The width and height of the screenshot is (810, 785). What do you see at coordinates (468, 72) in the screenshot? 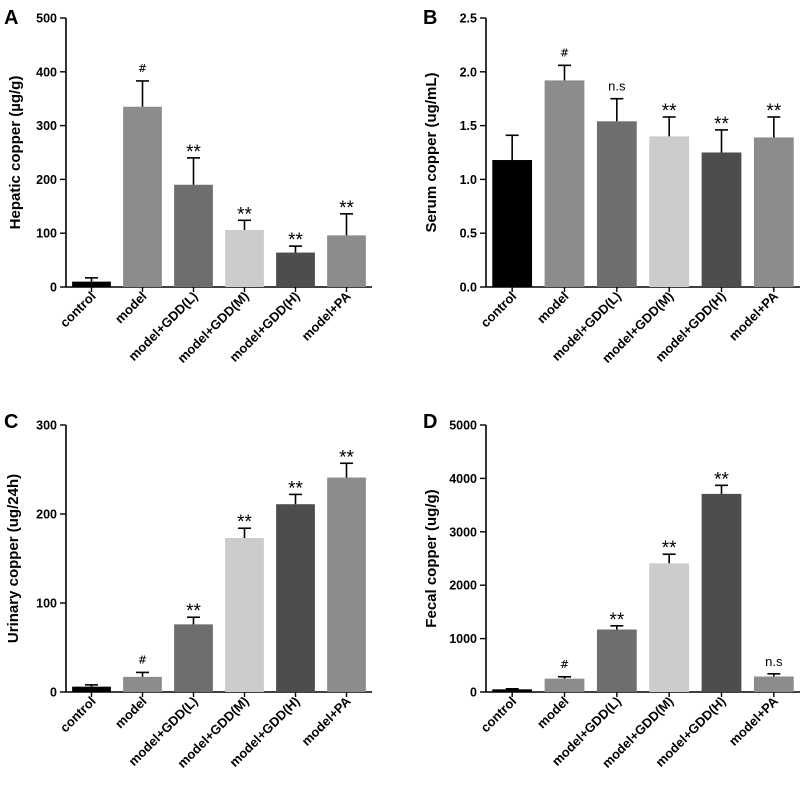
I see `y-tick-label: 2.0` at bounding box center [468, 72].